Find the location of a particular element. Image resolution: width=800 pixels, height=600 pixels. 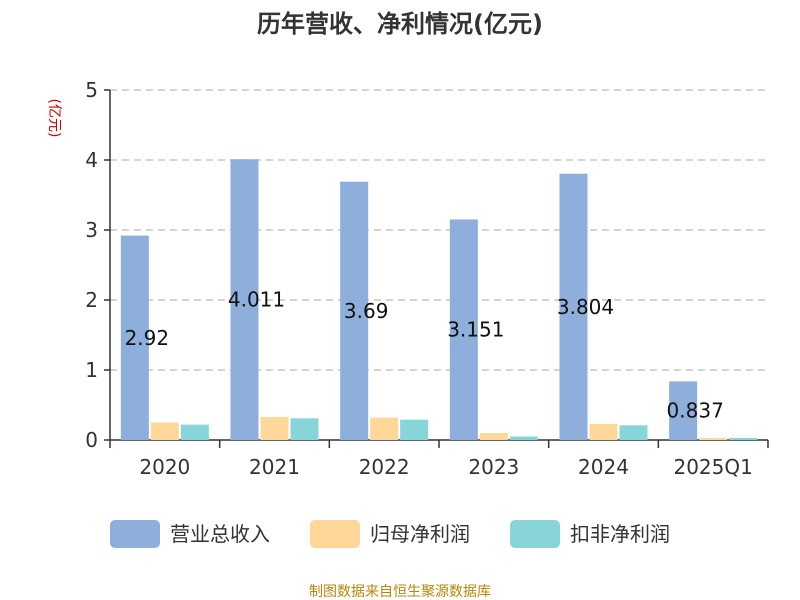

y-tick-label: 3 is located at coordinates (91, 230).